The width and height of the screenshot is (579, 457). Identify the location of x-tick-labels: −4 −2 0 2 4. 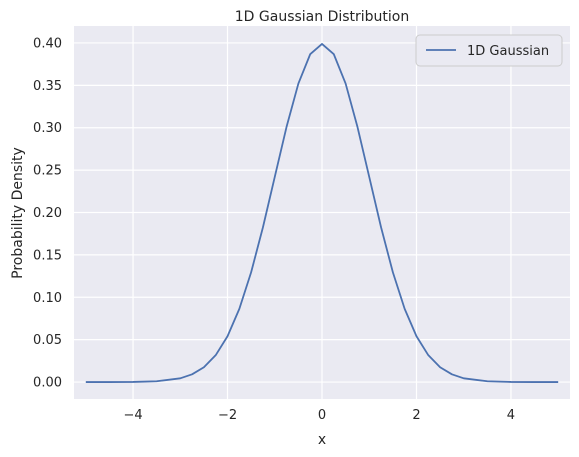
(319, 415).